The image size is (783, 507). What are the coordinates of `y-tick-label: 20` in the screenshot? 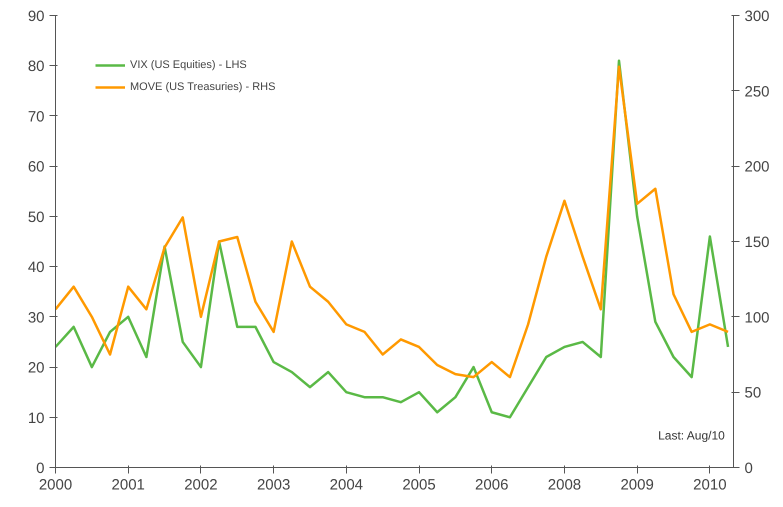 It's located at (36, 368).